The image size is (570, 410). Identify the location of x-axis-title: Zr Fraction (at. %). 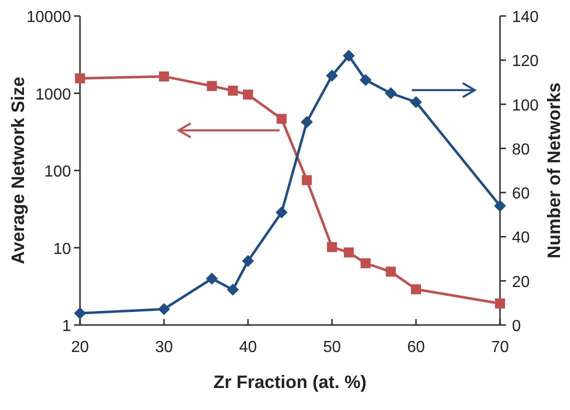
(290, 382).